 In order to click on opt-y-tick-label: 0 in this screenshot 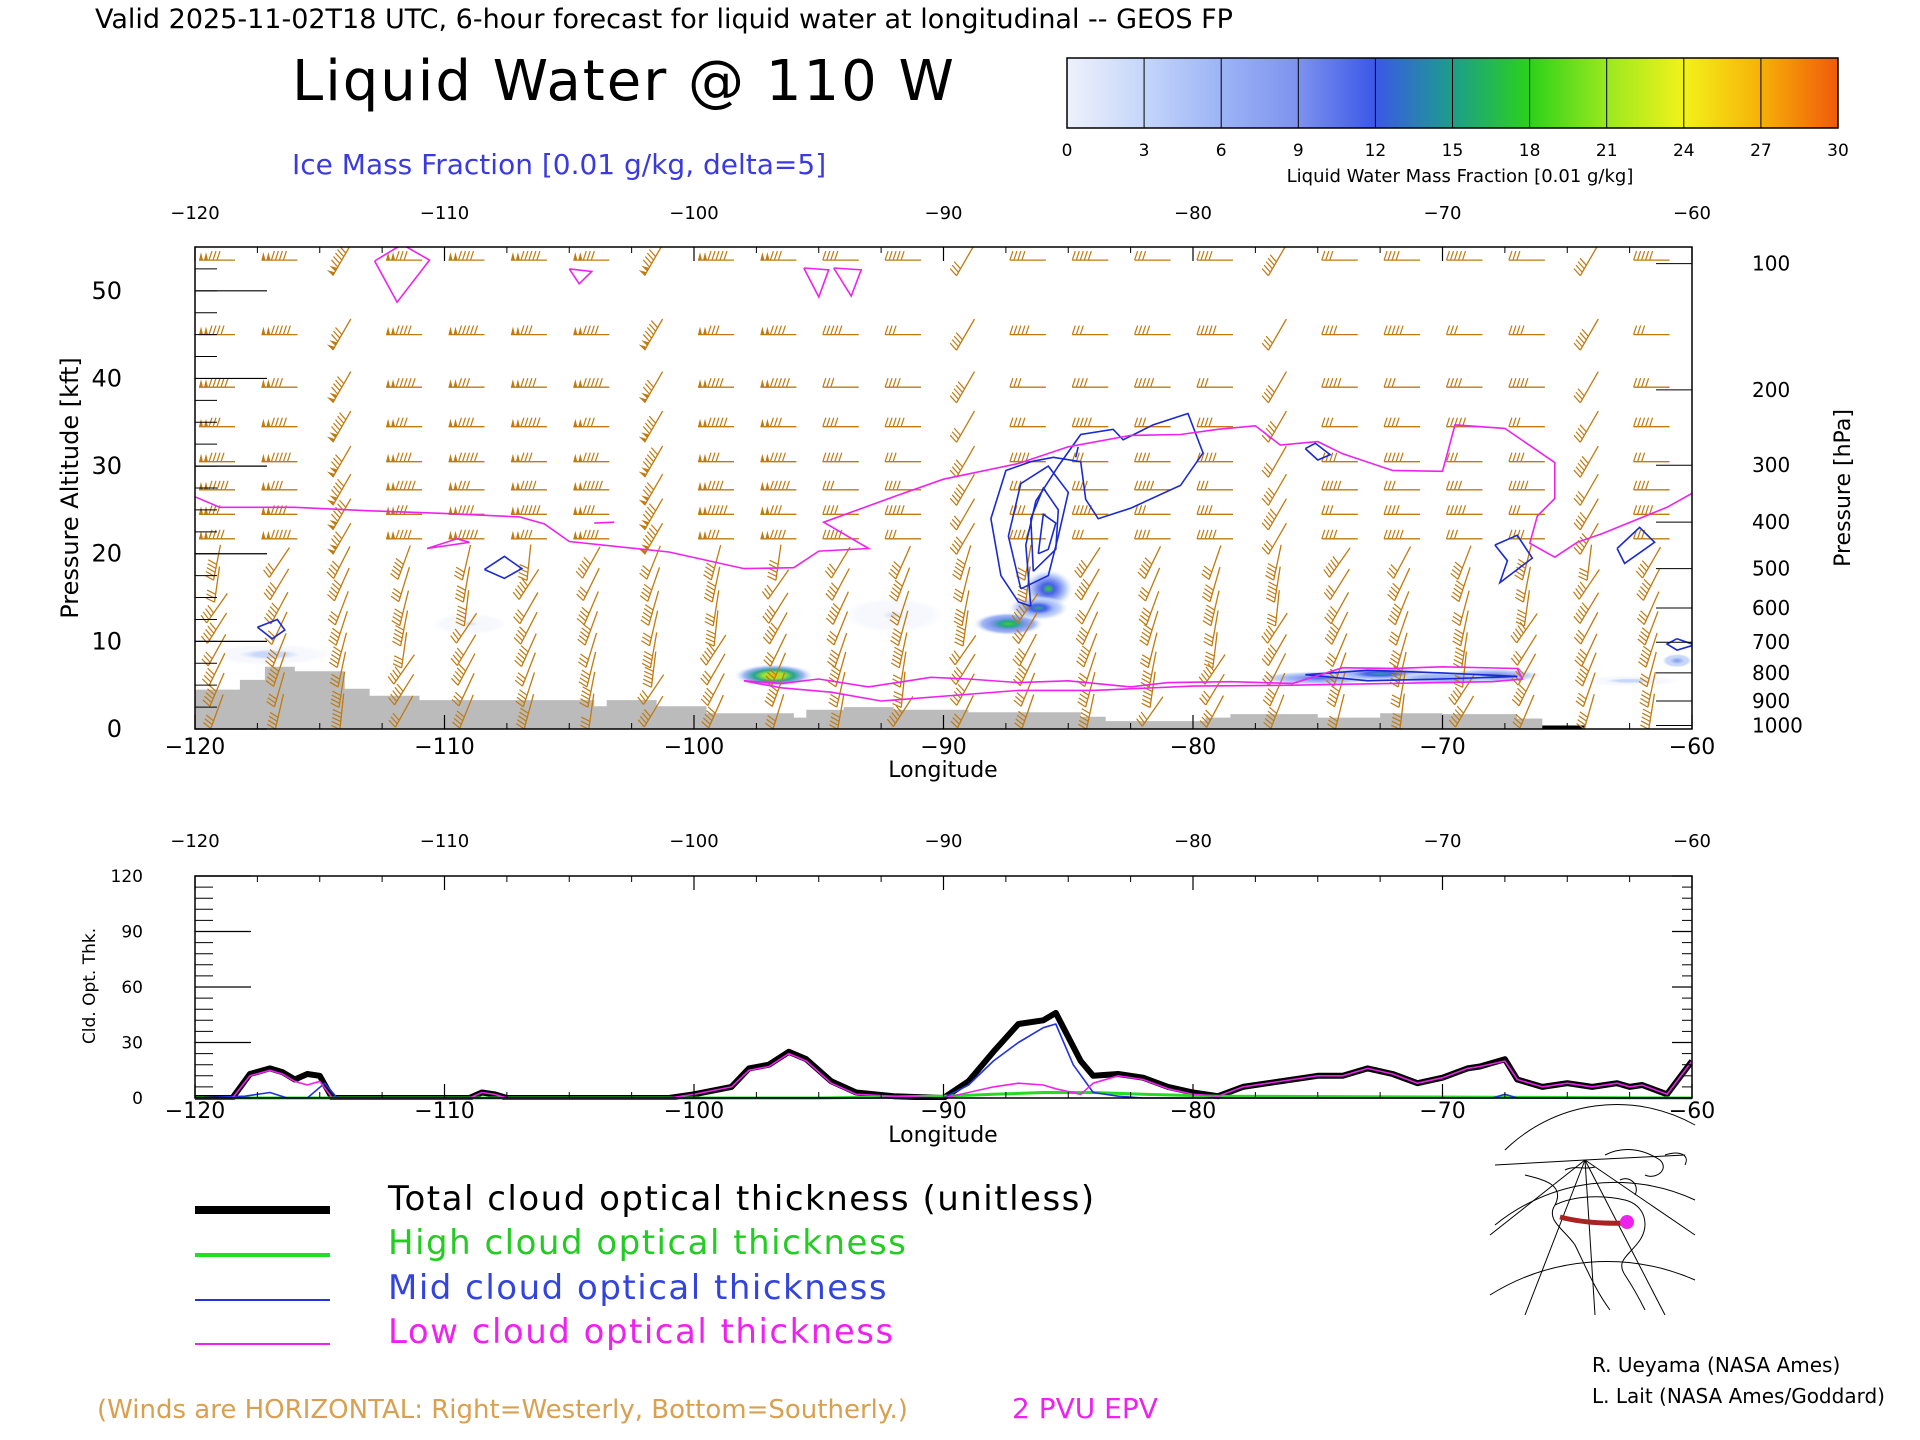, I will do `click(137, 1099)`.